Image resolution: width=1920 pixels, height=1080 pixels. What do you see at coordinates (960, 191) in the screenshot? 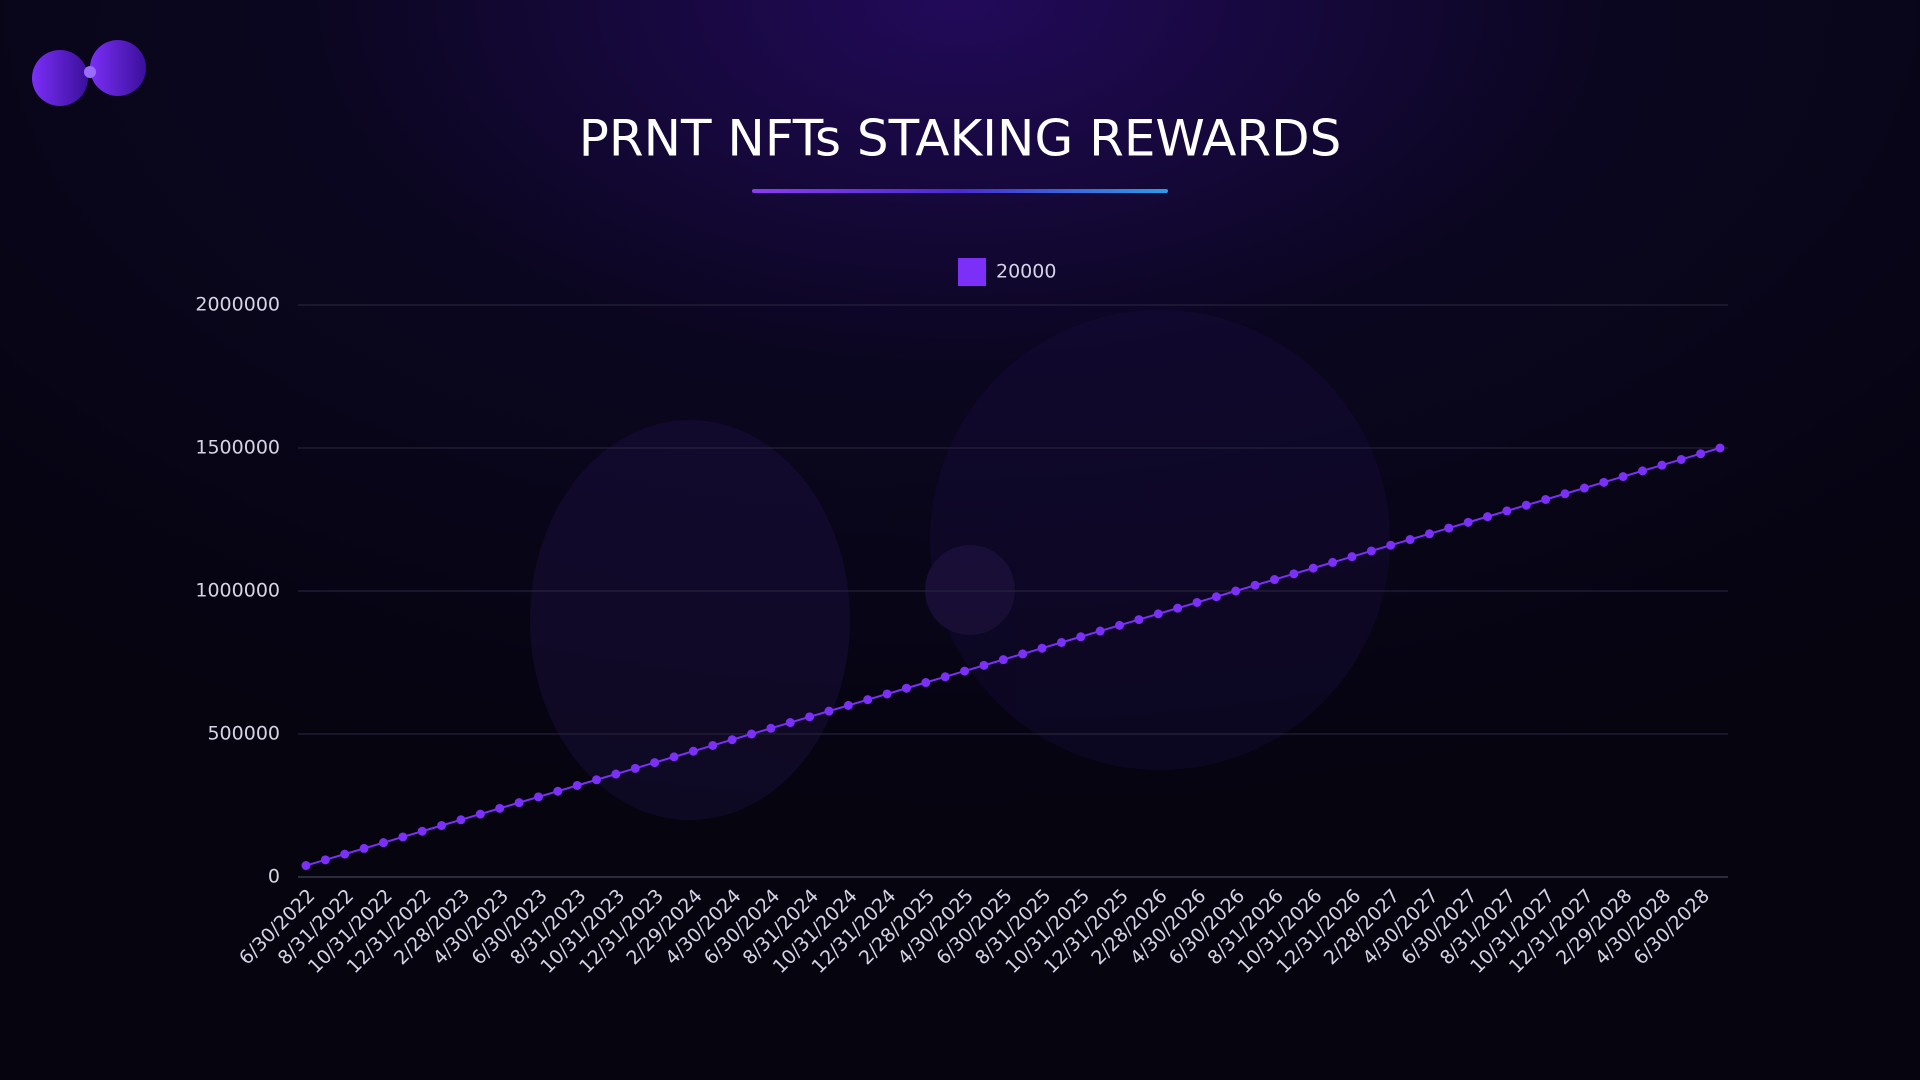
I see `title-underline` at bounding box center [960, 191].